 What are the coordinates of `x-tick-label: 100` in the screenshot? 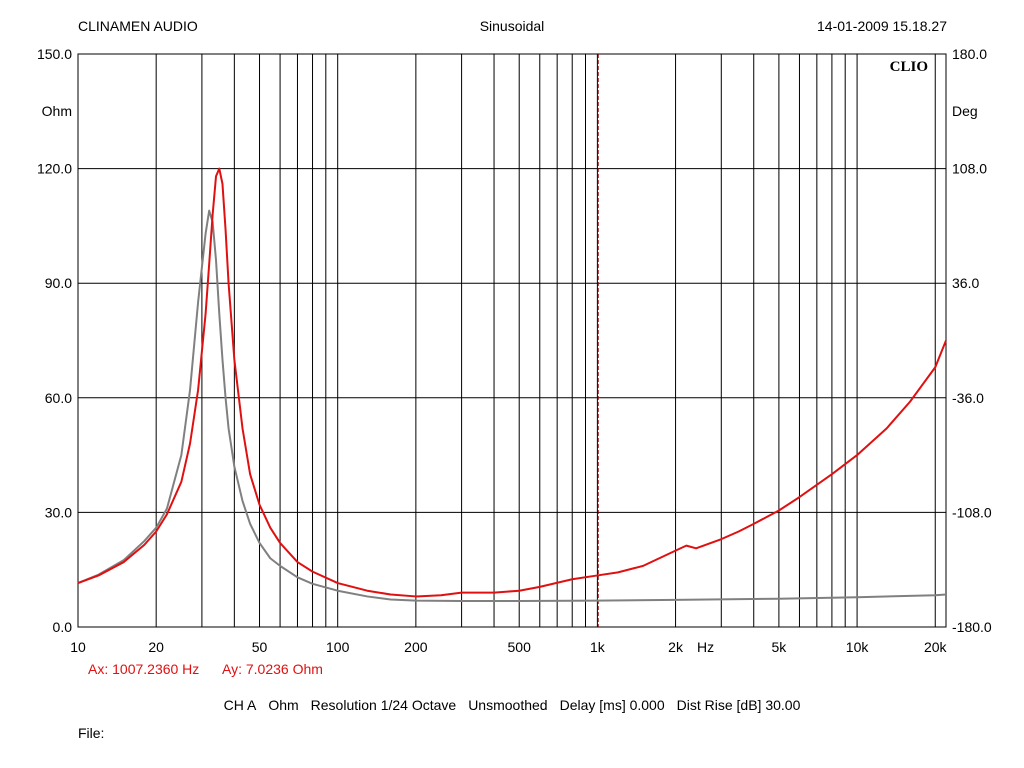 It's located at (338, 647).